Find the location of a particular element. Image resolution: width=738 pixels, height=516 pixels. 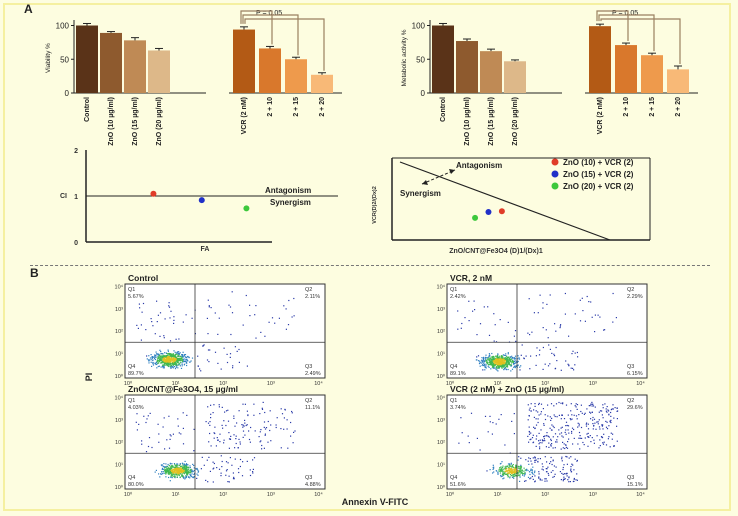

q1-label: Q1 is located at coordinates (453, 290).